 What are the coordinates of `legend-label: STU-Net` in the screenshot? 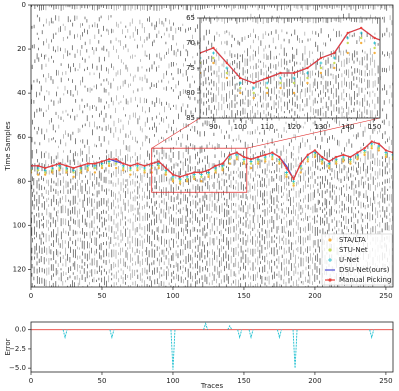 It's located at (353, 250).